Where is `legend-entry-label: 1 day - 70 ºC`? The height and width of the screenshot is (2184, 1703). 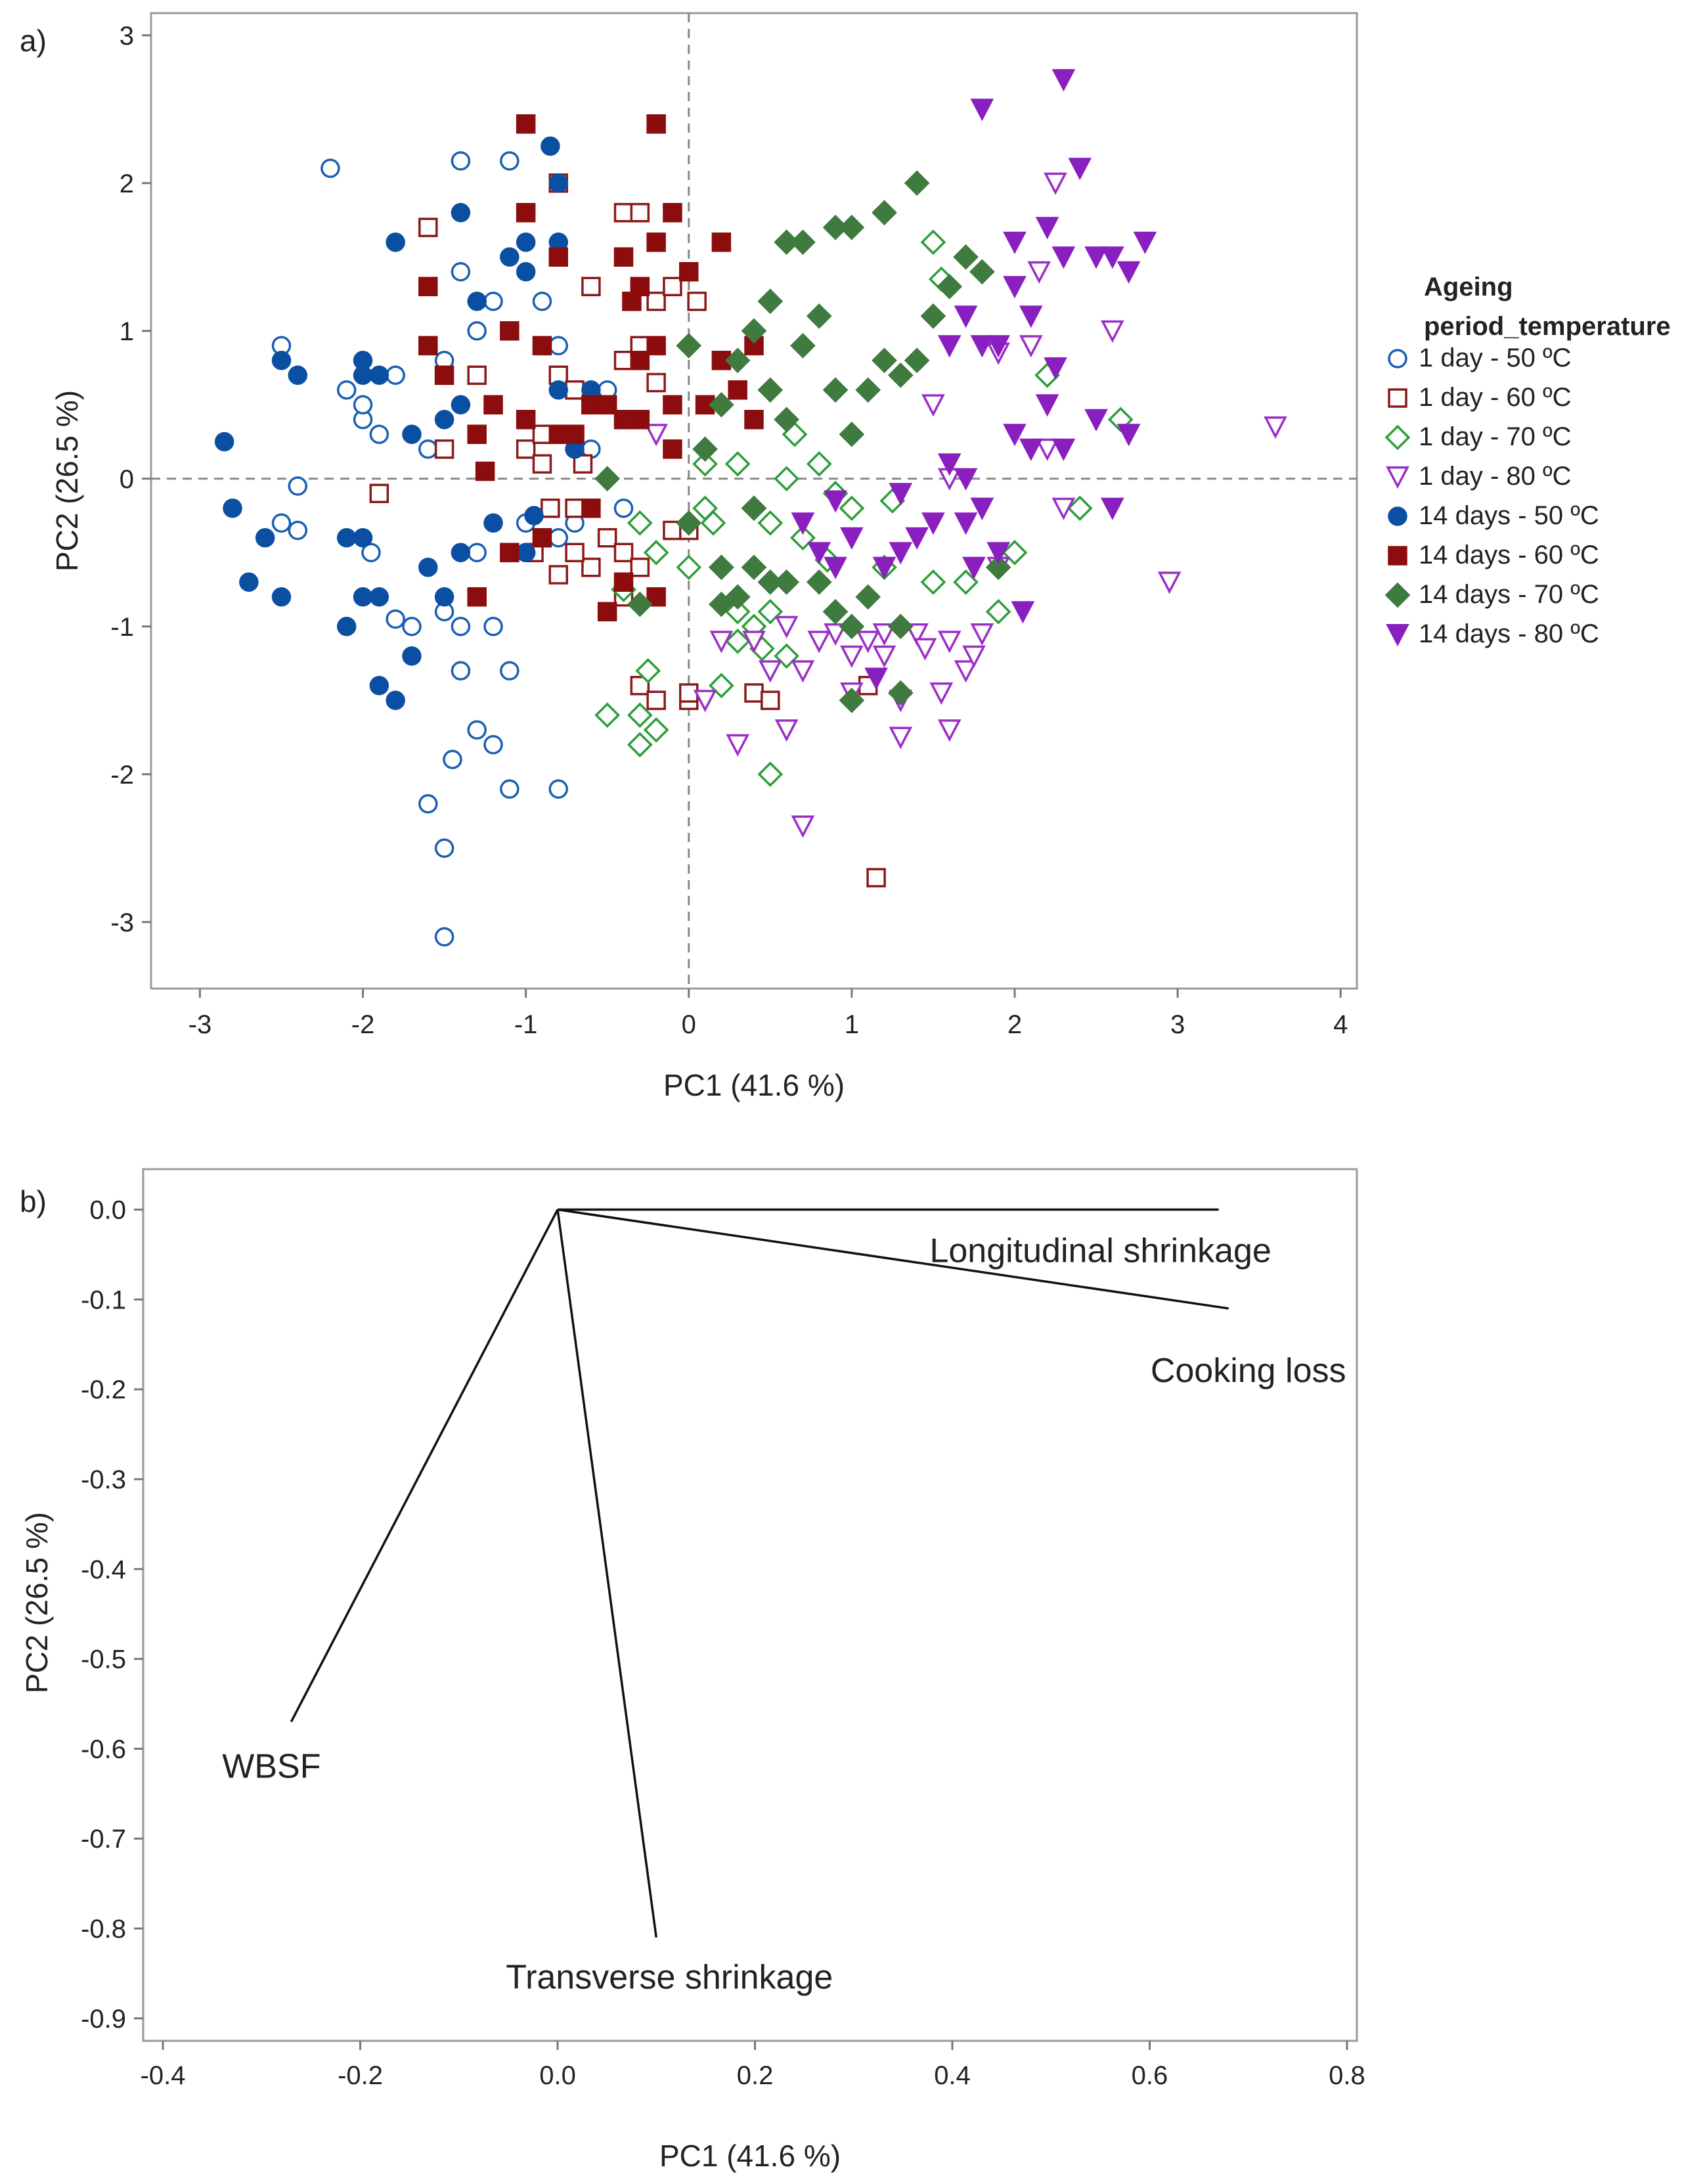 legend-entry-label: 1 day - 70 ºC is located at coordinates (1496, 436).